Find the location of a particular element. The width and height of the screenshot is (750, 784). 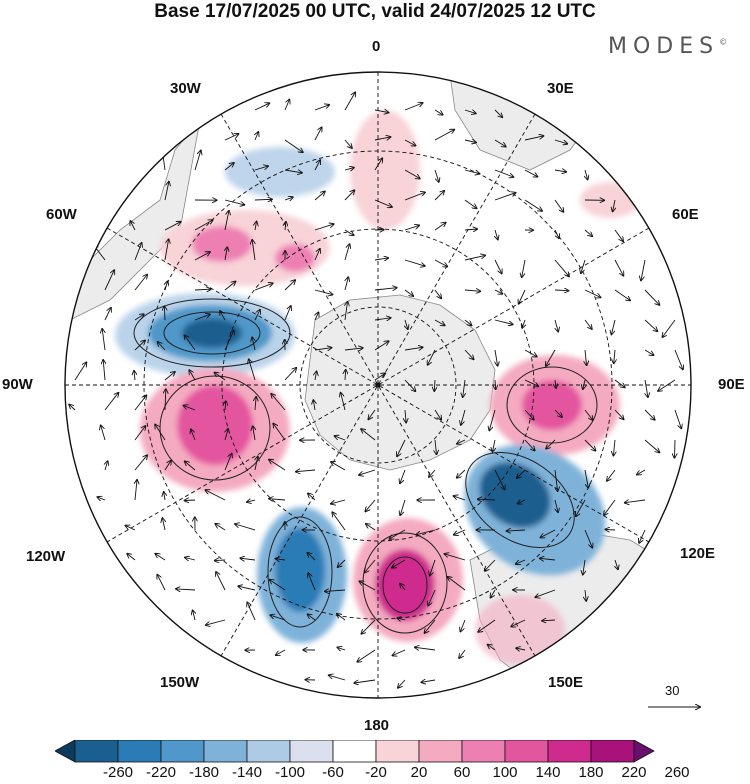

colorbar-tick-label: -20 is located at coordinates (376, 772).